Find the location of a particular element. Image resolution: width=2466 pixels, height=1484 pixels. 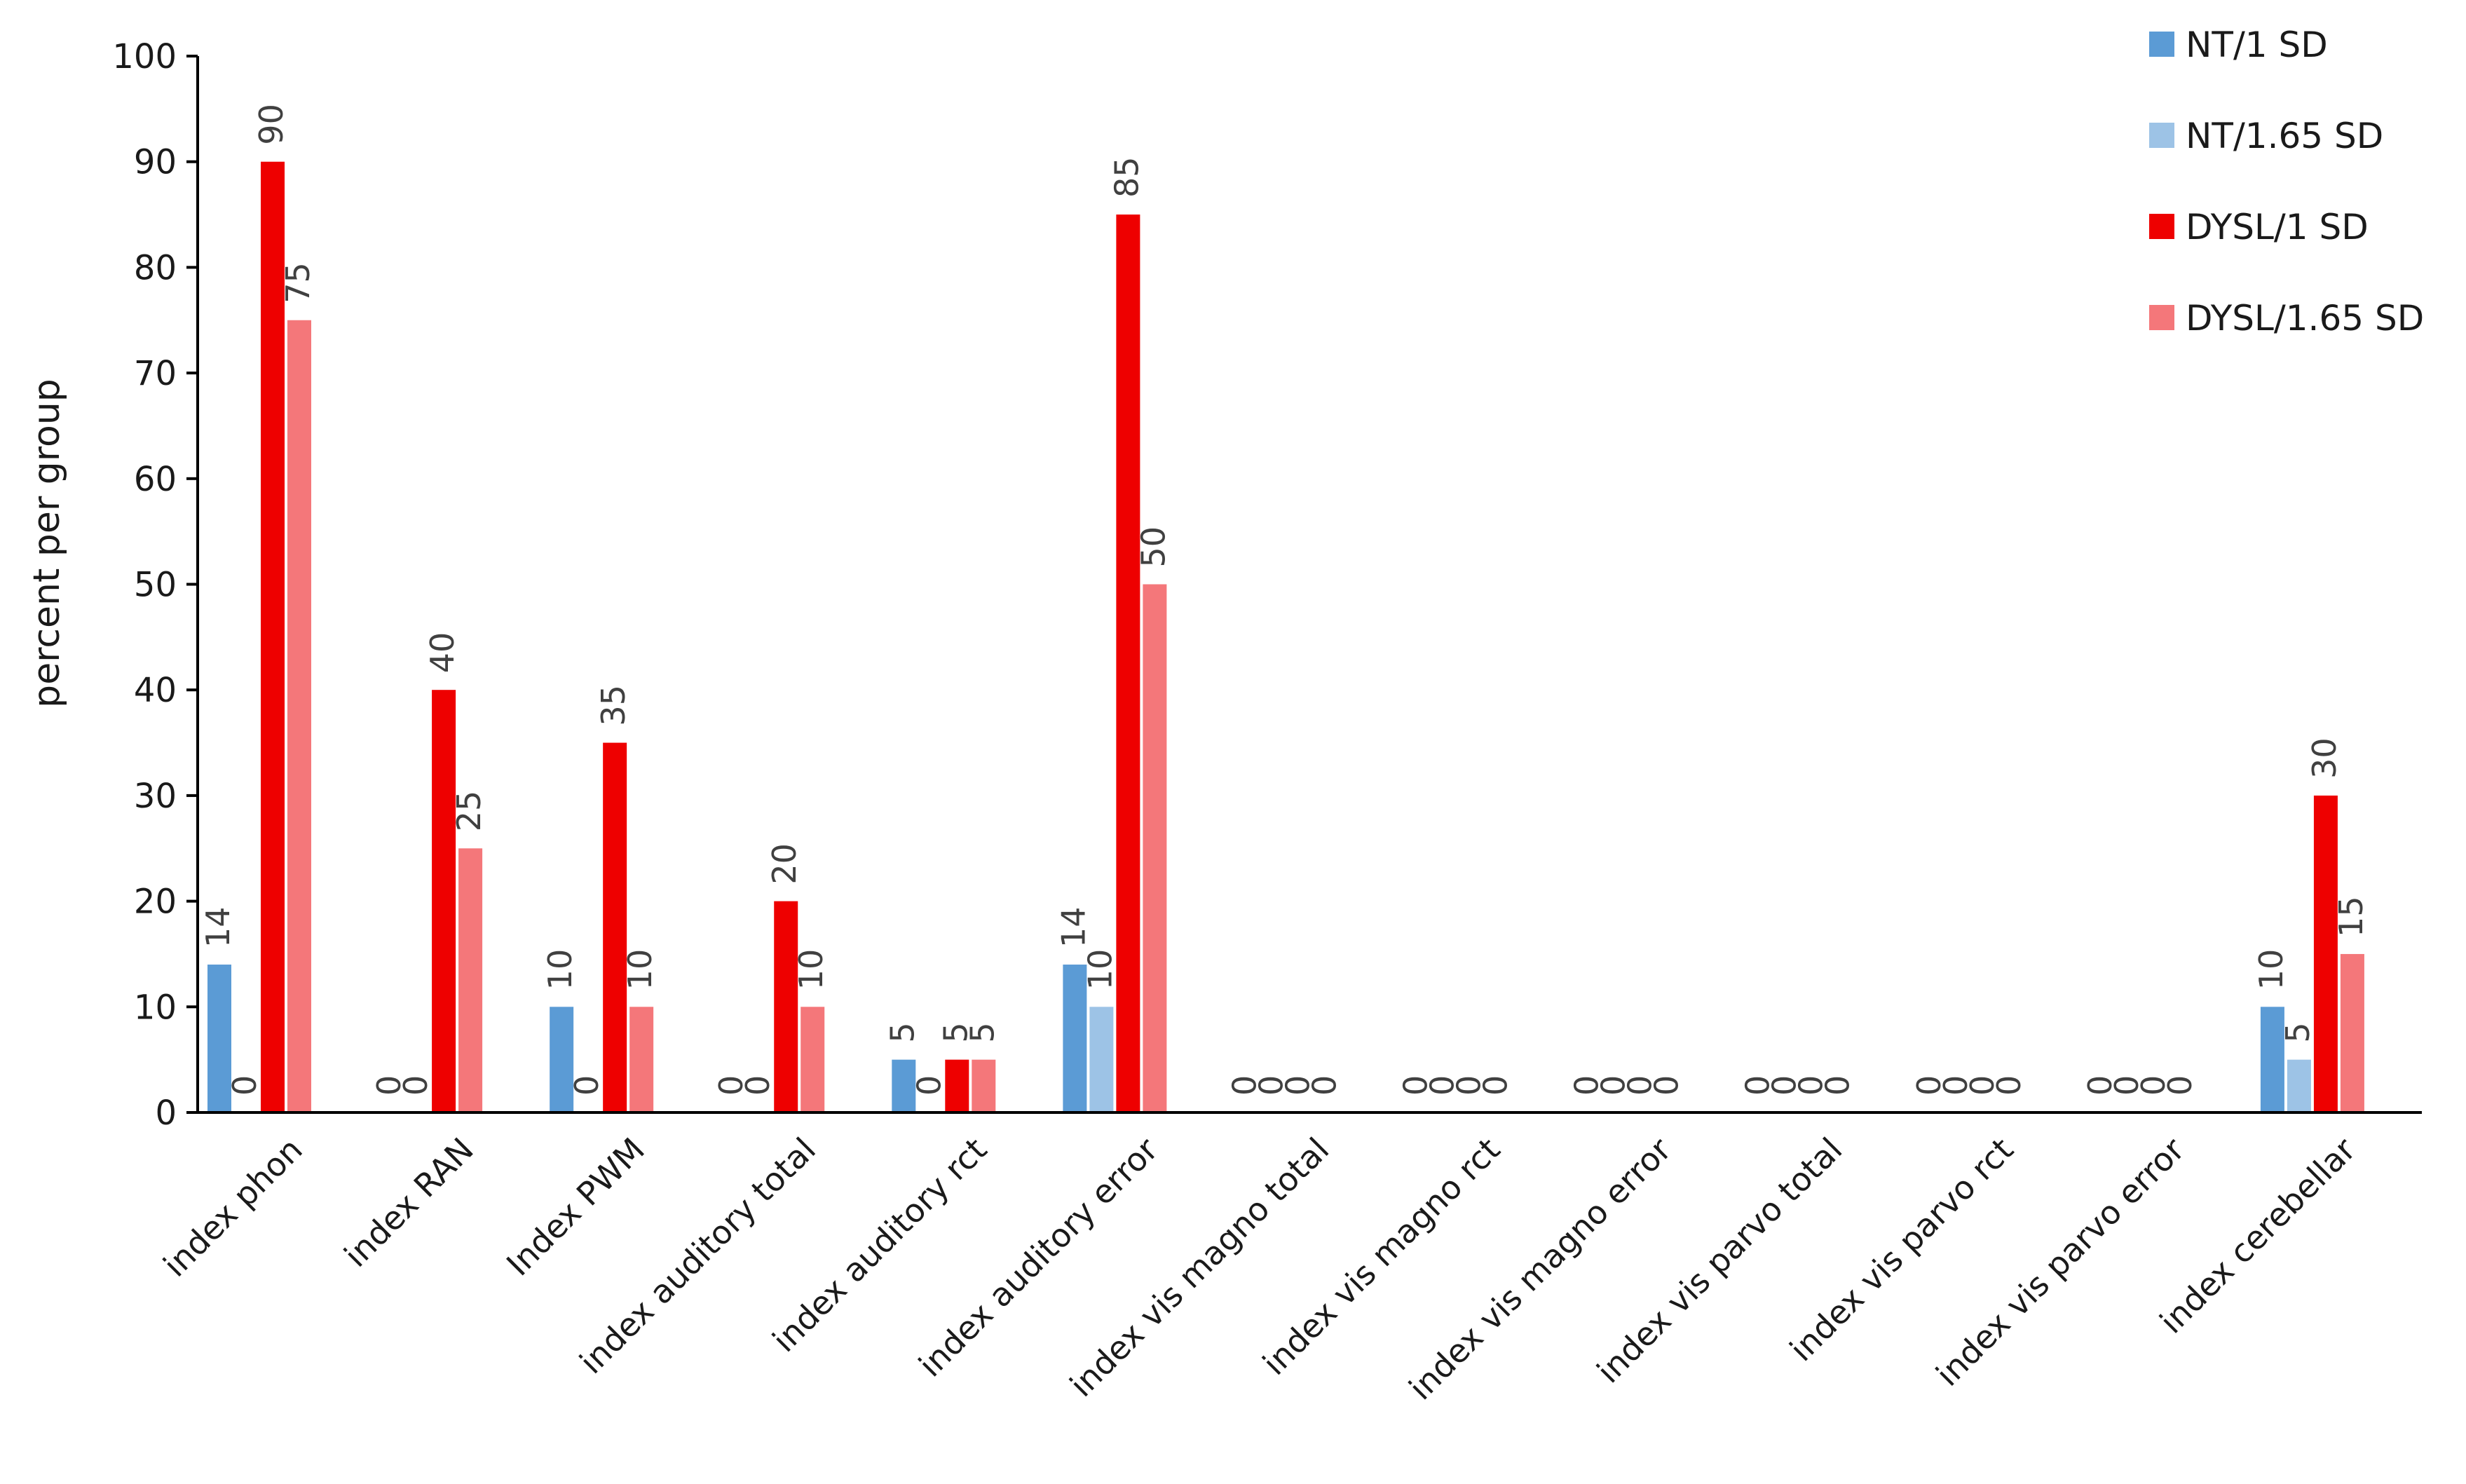

data-label-3-2: 10 is located at coordinates (640, 970).